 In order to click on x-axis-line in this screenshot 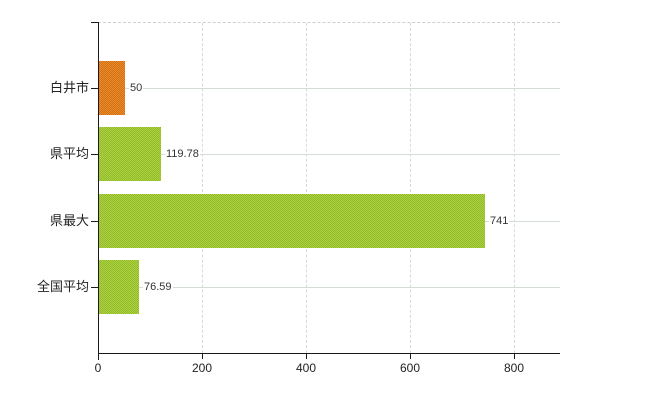, I will do `click(329, 353)`.